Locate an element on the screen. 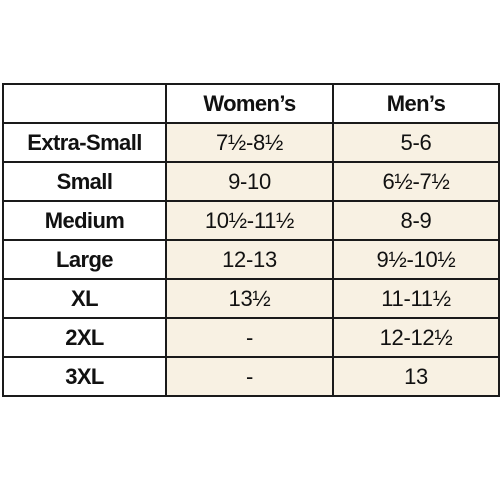 The image size is (500, 500). table-row: 2XL -12-12½ is located at coordinates (251, 337).